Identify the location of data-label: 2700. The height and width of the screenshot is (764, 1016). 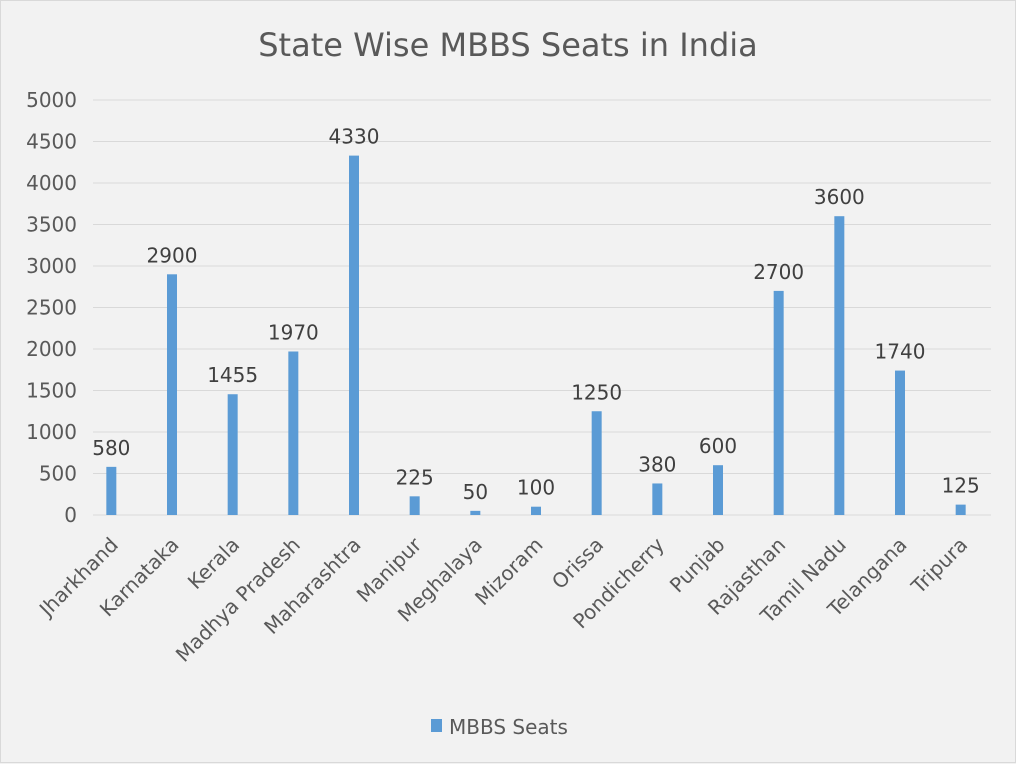
(778, 272).